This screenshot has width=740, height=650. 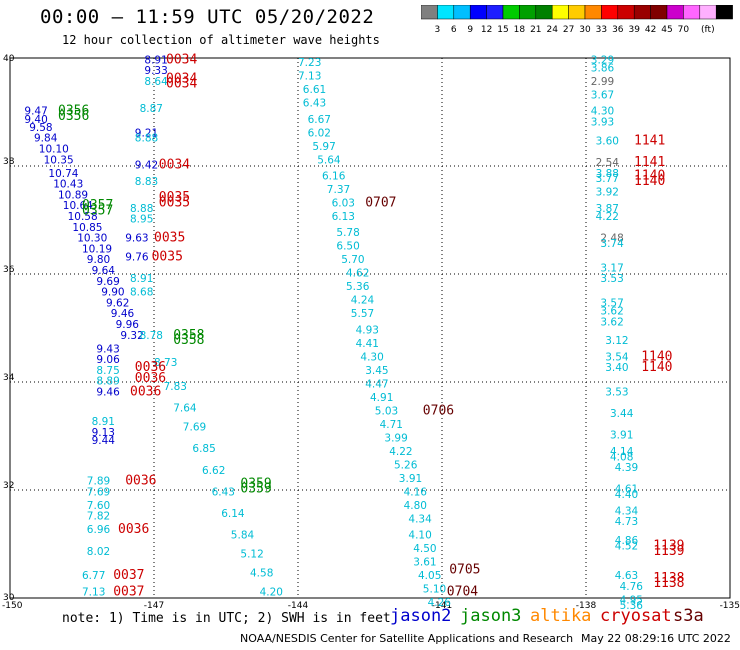 What do you see at coordinates (271, 592) in the screenshot?
I see `wave-height-label: 4.20` at bounding box center [271, 592].